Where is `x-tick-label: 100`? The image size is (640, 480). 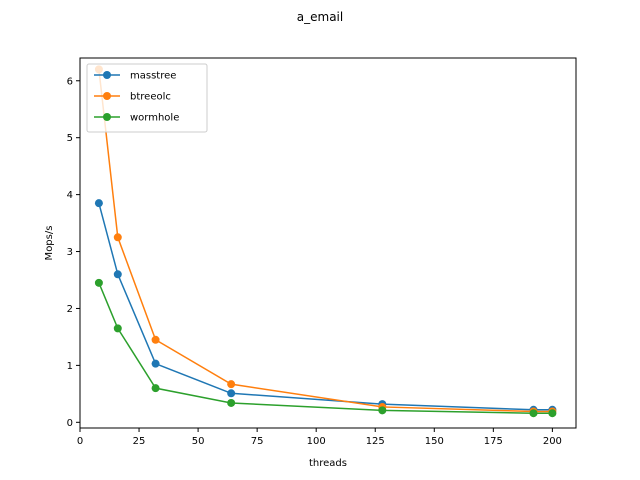 x-tick-label: 100 is located at coordinates (316, 441).